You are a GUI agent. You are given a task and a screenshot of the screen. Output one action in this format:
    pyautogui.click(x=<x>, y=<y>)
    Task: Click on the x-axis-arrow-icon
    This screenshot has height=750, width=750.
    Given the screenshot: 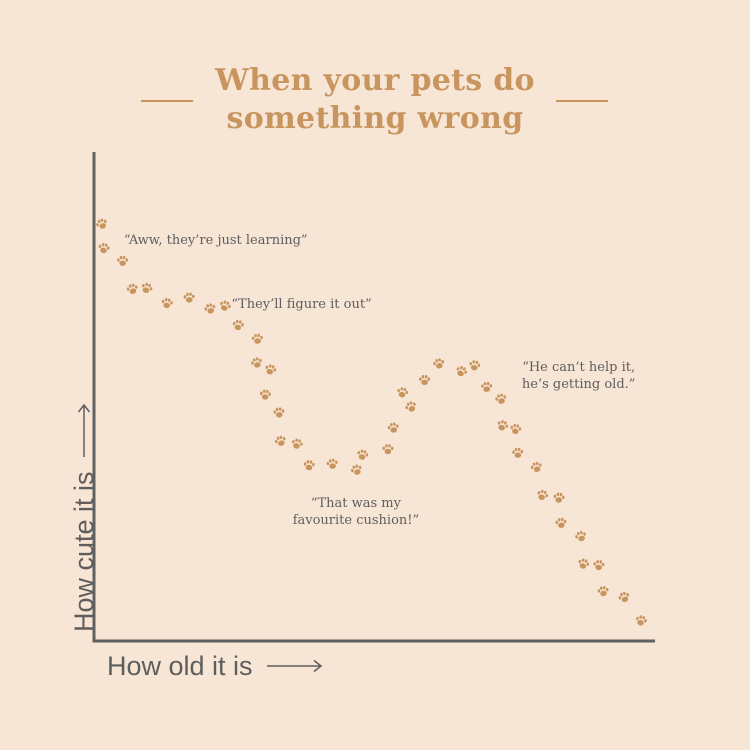 What is the action you would take?
    pyautogui.click(x=294, y=666)
    